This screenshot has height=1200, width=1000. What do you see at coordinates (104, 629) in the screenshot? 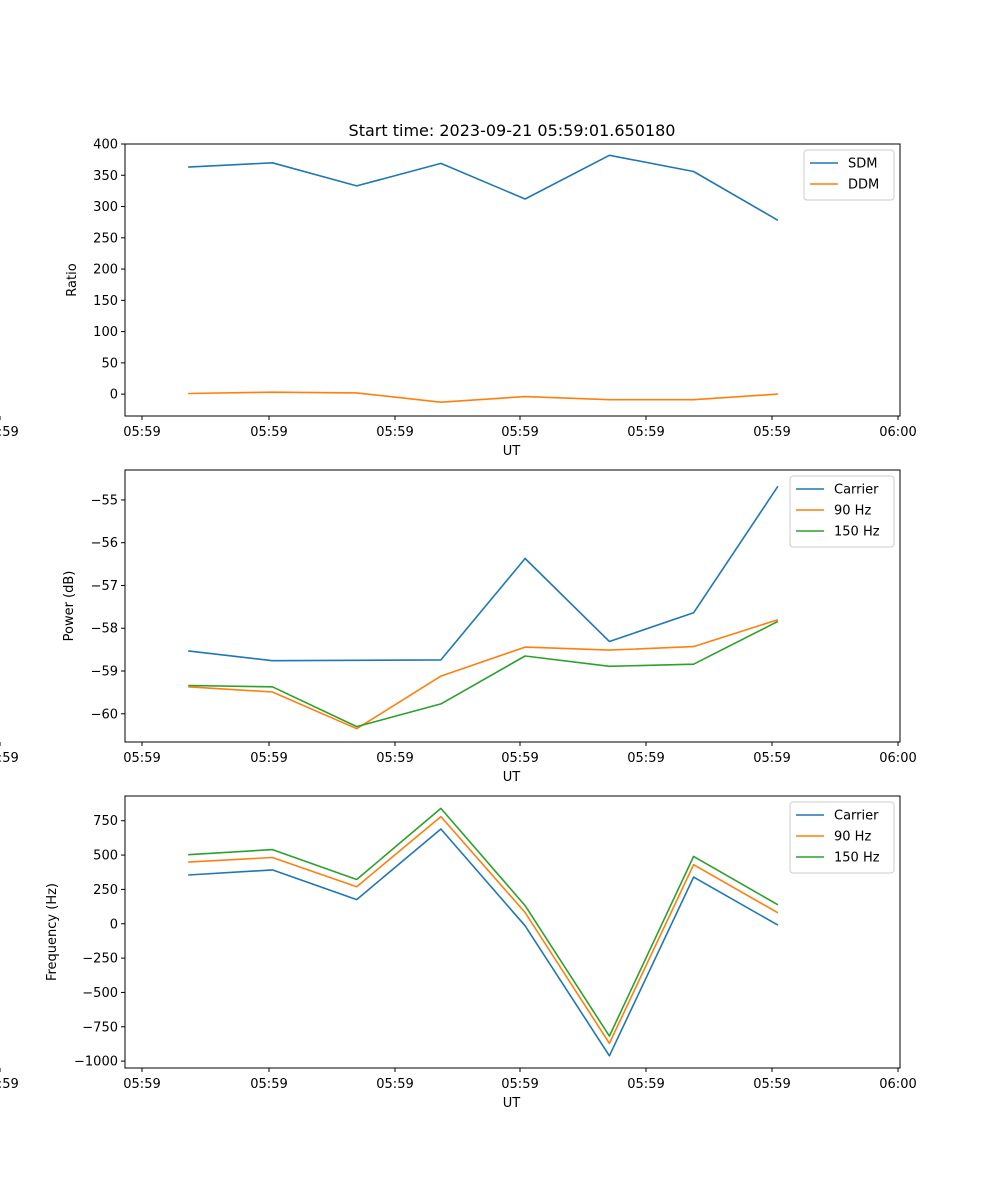
I see `y-tick-label: −58` at bounding box center [104, 629].